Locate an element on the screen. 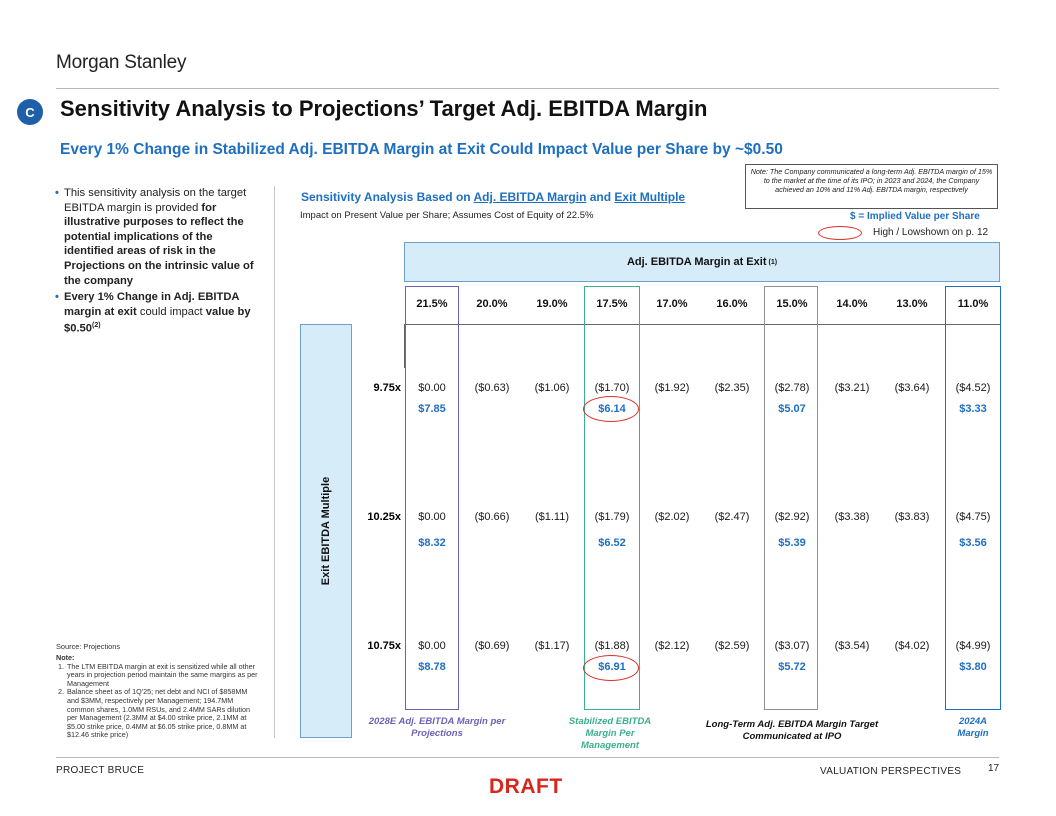 This screenshot has height=816, width=1056. impact-cell: ($4.99) is located at coordinates (973, 646).